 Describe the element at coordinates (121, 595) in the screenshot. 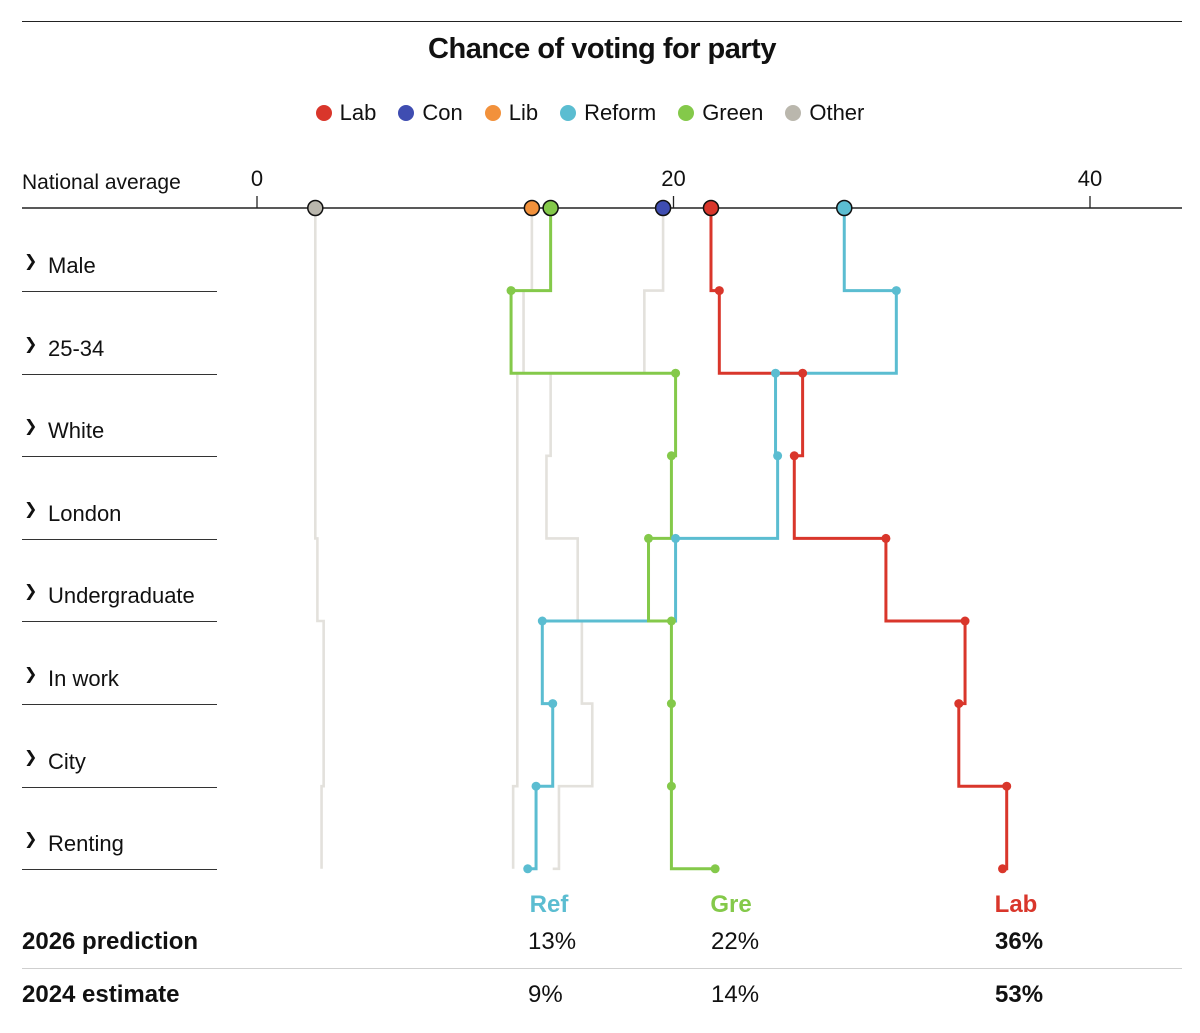

I see `row-label-text: Undergraduate` at that location.